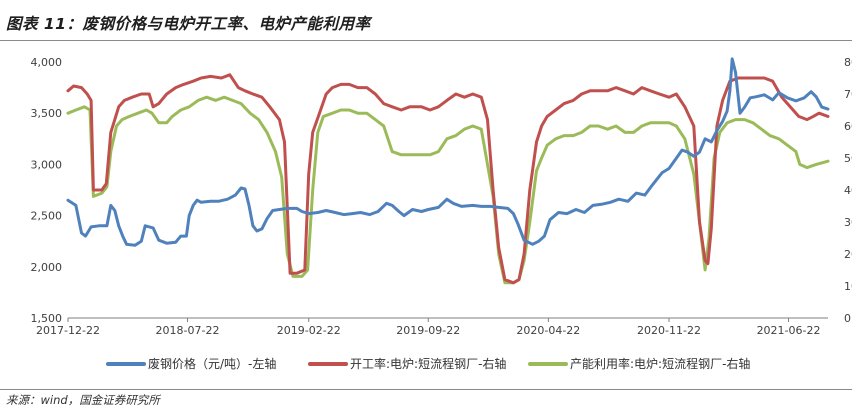 The image size is (852, 415). I want to click on y-right-tick-label: 60, so click(848, 126).